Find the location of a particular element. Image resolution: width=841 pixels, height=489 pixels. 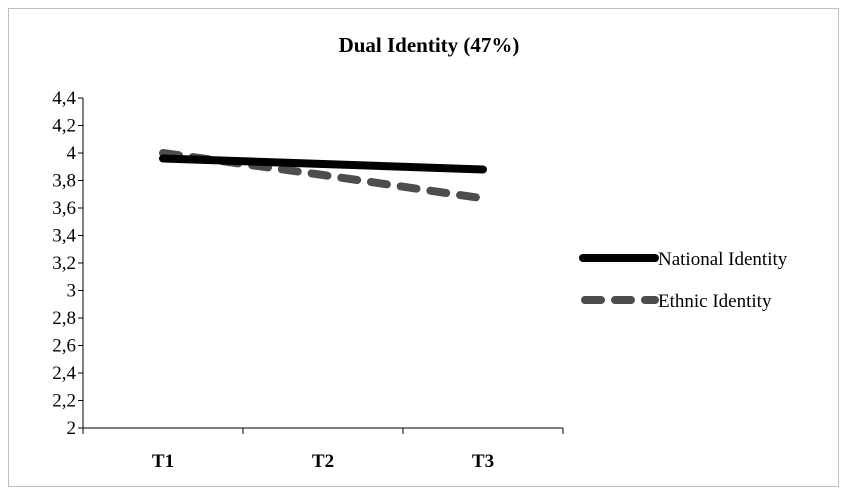

y-tick-label: 4,4 is located at coordinates (64, 98).